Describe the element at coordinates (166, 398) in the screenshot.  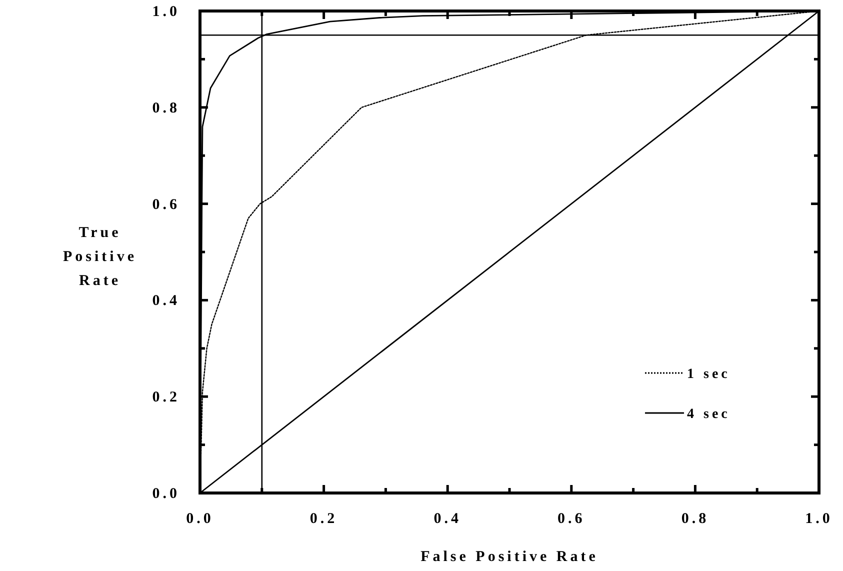
I see `y-tick-label: 0.2` at that location.